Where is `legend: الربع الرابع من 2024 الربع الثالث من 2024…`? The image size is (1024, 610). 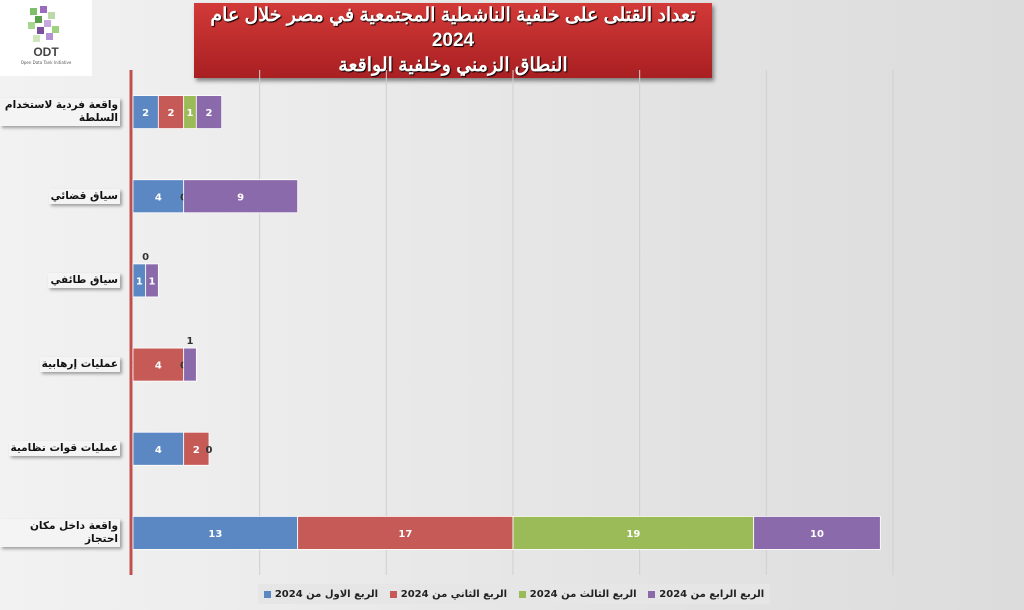 legend: الربع الرابع من 2024 الربع الثالث من 2024… is located at coordinates (514, 594).